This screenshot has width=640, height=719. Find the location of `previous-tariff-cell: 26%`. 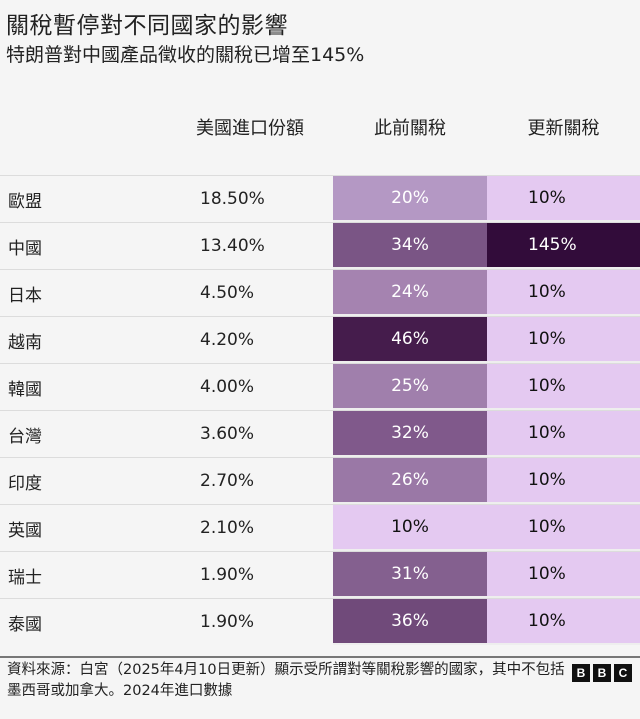

previous-tariff-cell: 26% is located at coordinates (410, 481).